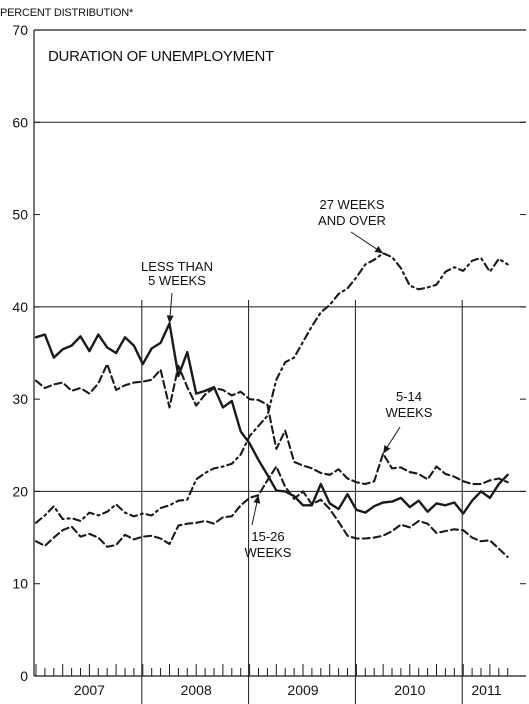 The image size is (529, 704). What do you see at coordinates (409, 412) in the screenshot?
I see `annotation-2-line-1: WEEKS` at bounding box center [409, 412].